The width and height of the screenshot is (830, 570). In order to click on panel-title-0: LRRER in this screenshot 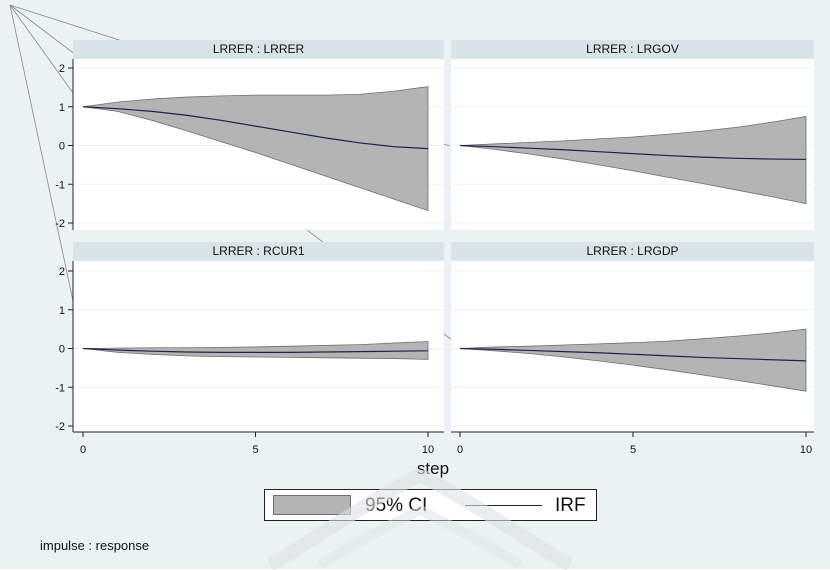, I will do `click(259, 49)`.